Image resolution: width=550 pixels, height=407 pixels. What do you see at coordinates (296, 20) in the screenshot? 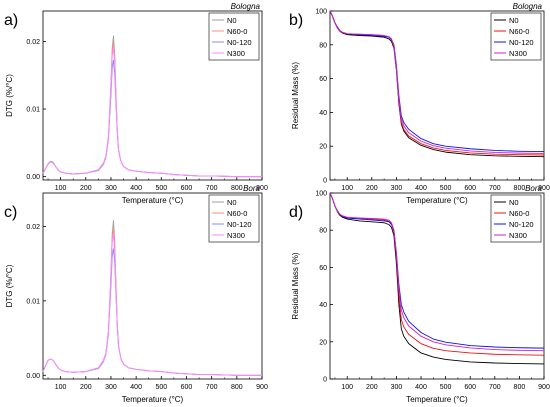
I see `panel-label: b)` at bounding box center [296, 20].